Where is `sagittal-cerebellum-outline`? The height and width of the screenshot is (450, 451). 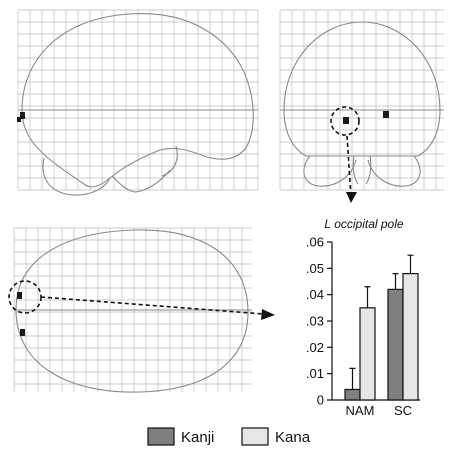
sagittal-cerebellum-outline is located at coordinates (76, 176).